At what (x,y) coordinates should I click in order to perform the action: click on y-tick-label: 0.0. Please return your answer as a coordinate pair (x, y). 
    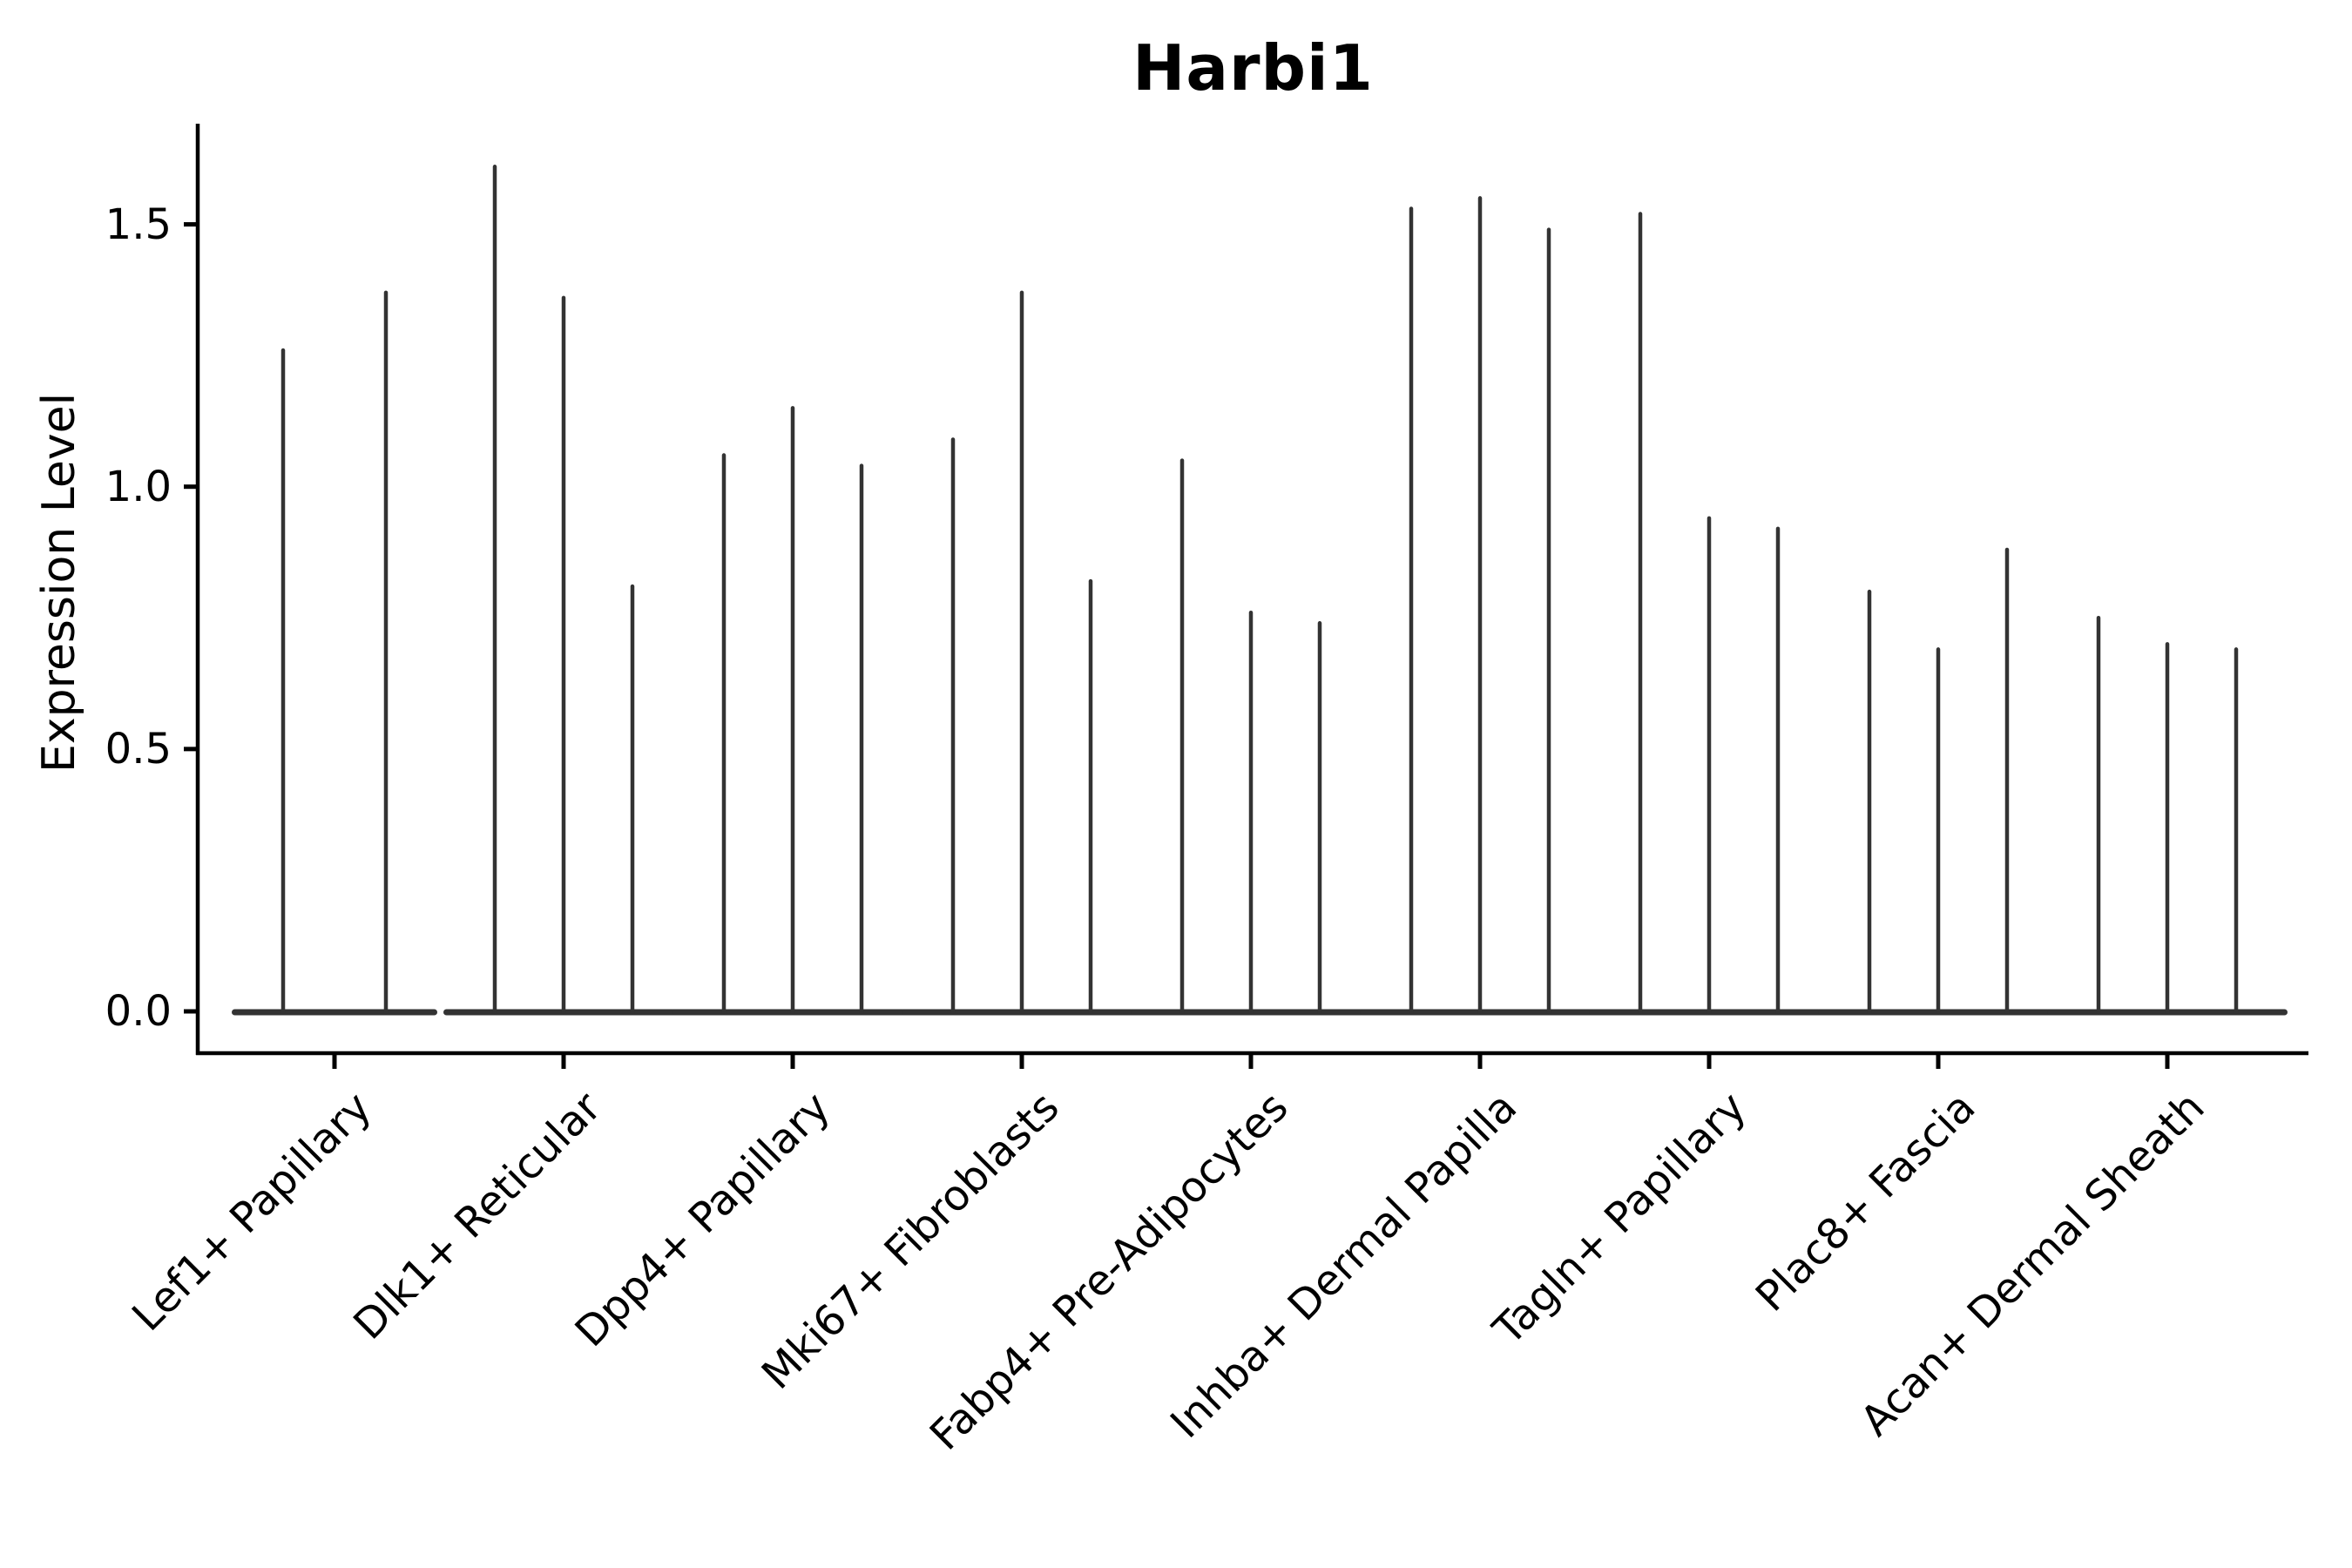
    Looking at the image, I should click on (138, 1012).